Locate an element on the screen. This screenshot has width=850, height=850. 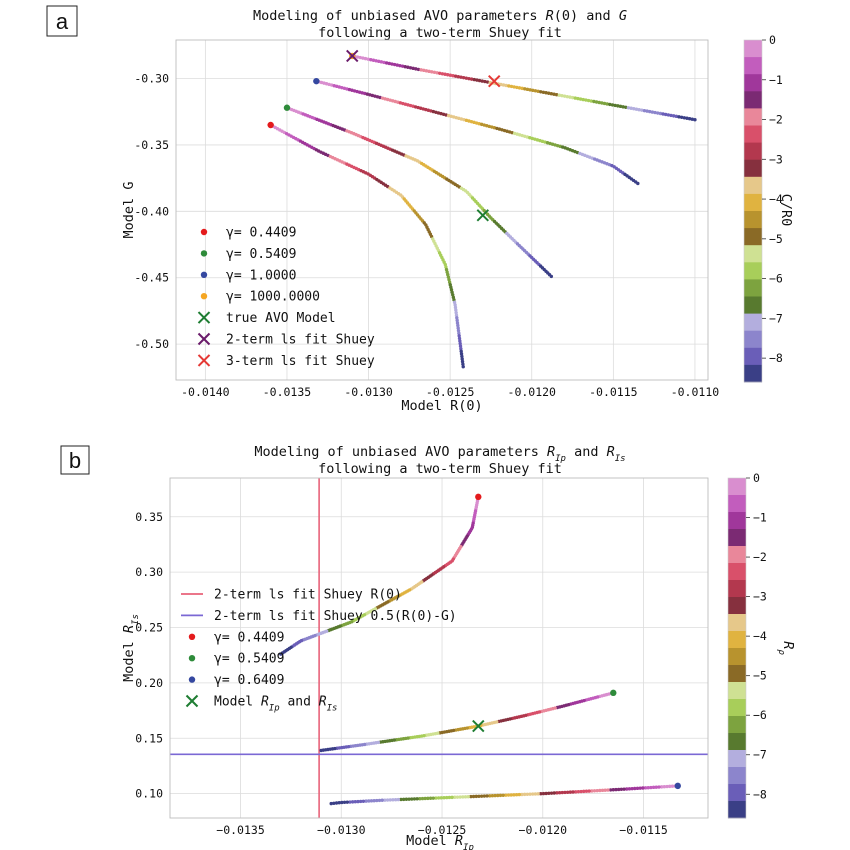
chart-b-y-label: Model RIs is located at coordinates (131, 648).